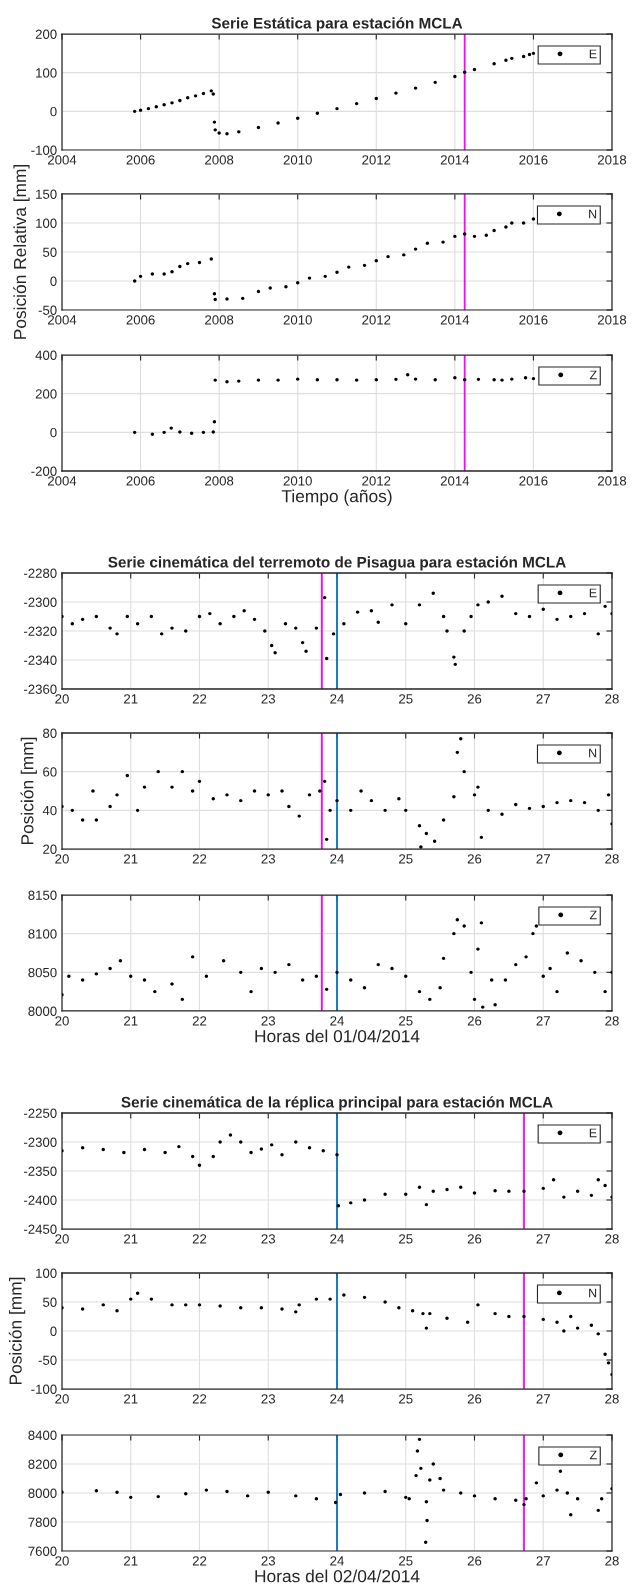  I want to click on x-tick-label: 26, so click(474, 1021).